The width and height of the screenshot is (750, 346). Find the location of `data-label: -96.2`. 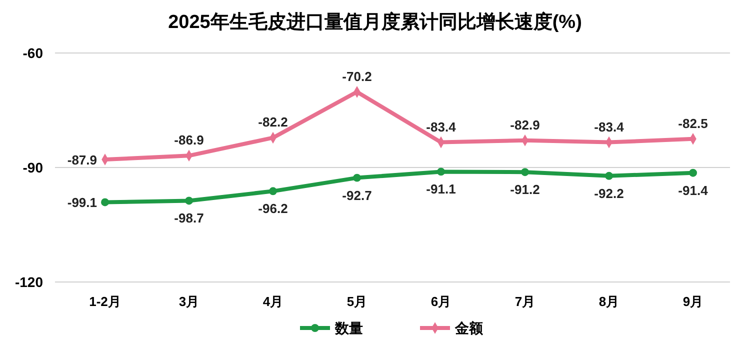

data-label: -96.2 is located at coordinates (273, 208).